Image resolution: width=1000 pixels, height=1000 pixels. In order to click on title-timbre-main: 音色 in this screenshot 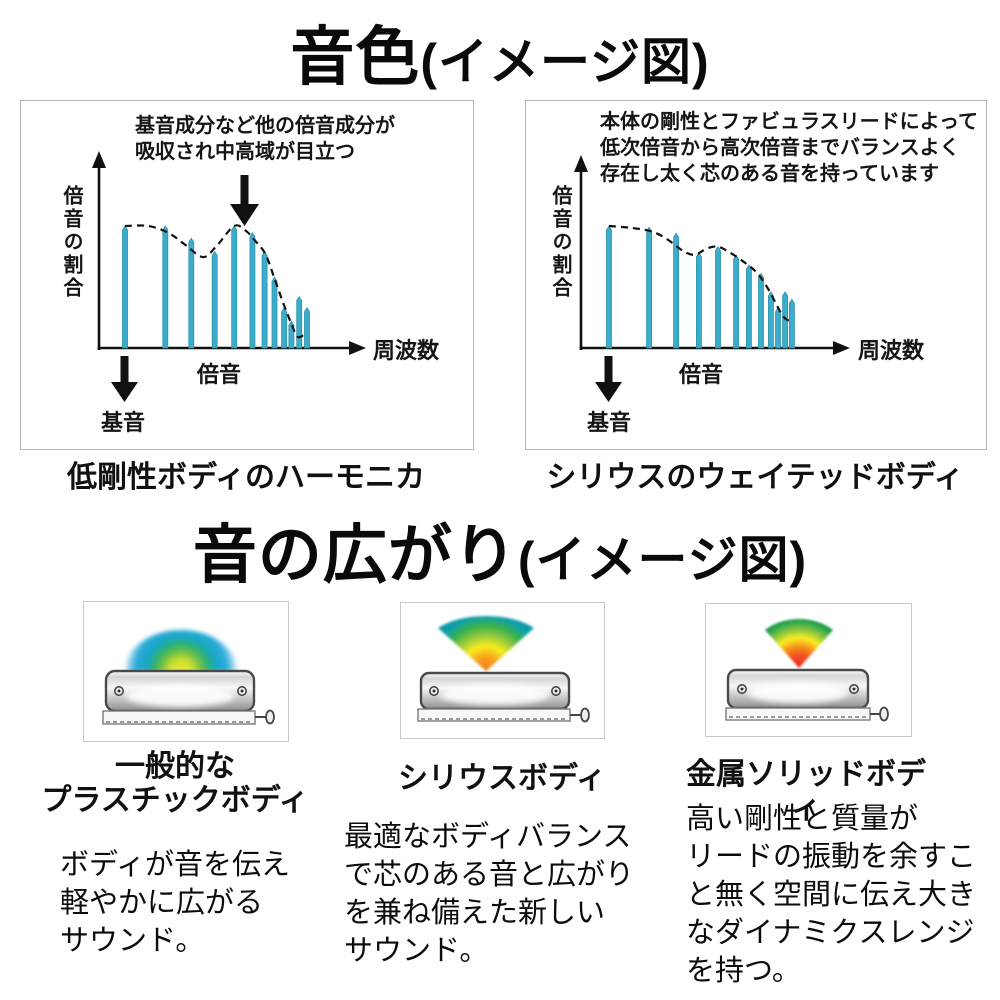, I will do `click(355, 57)`.